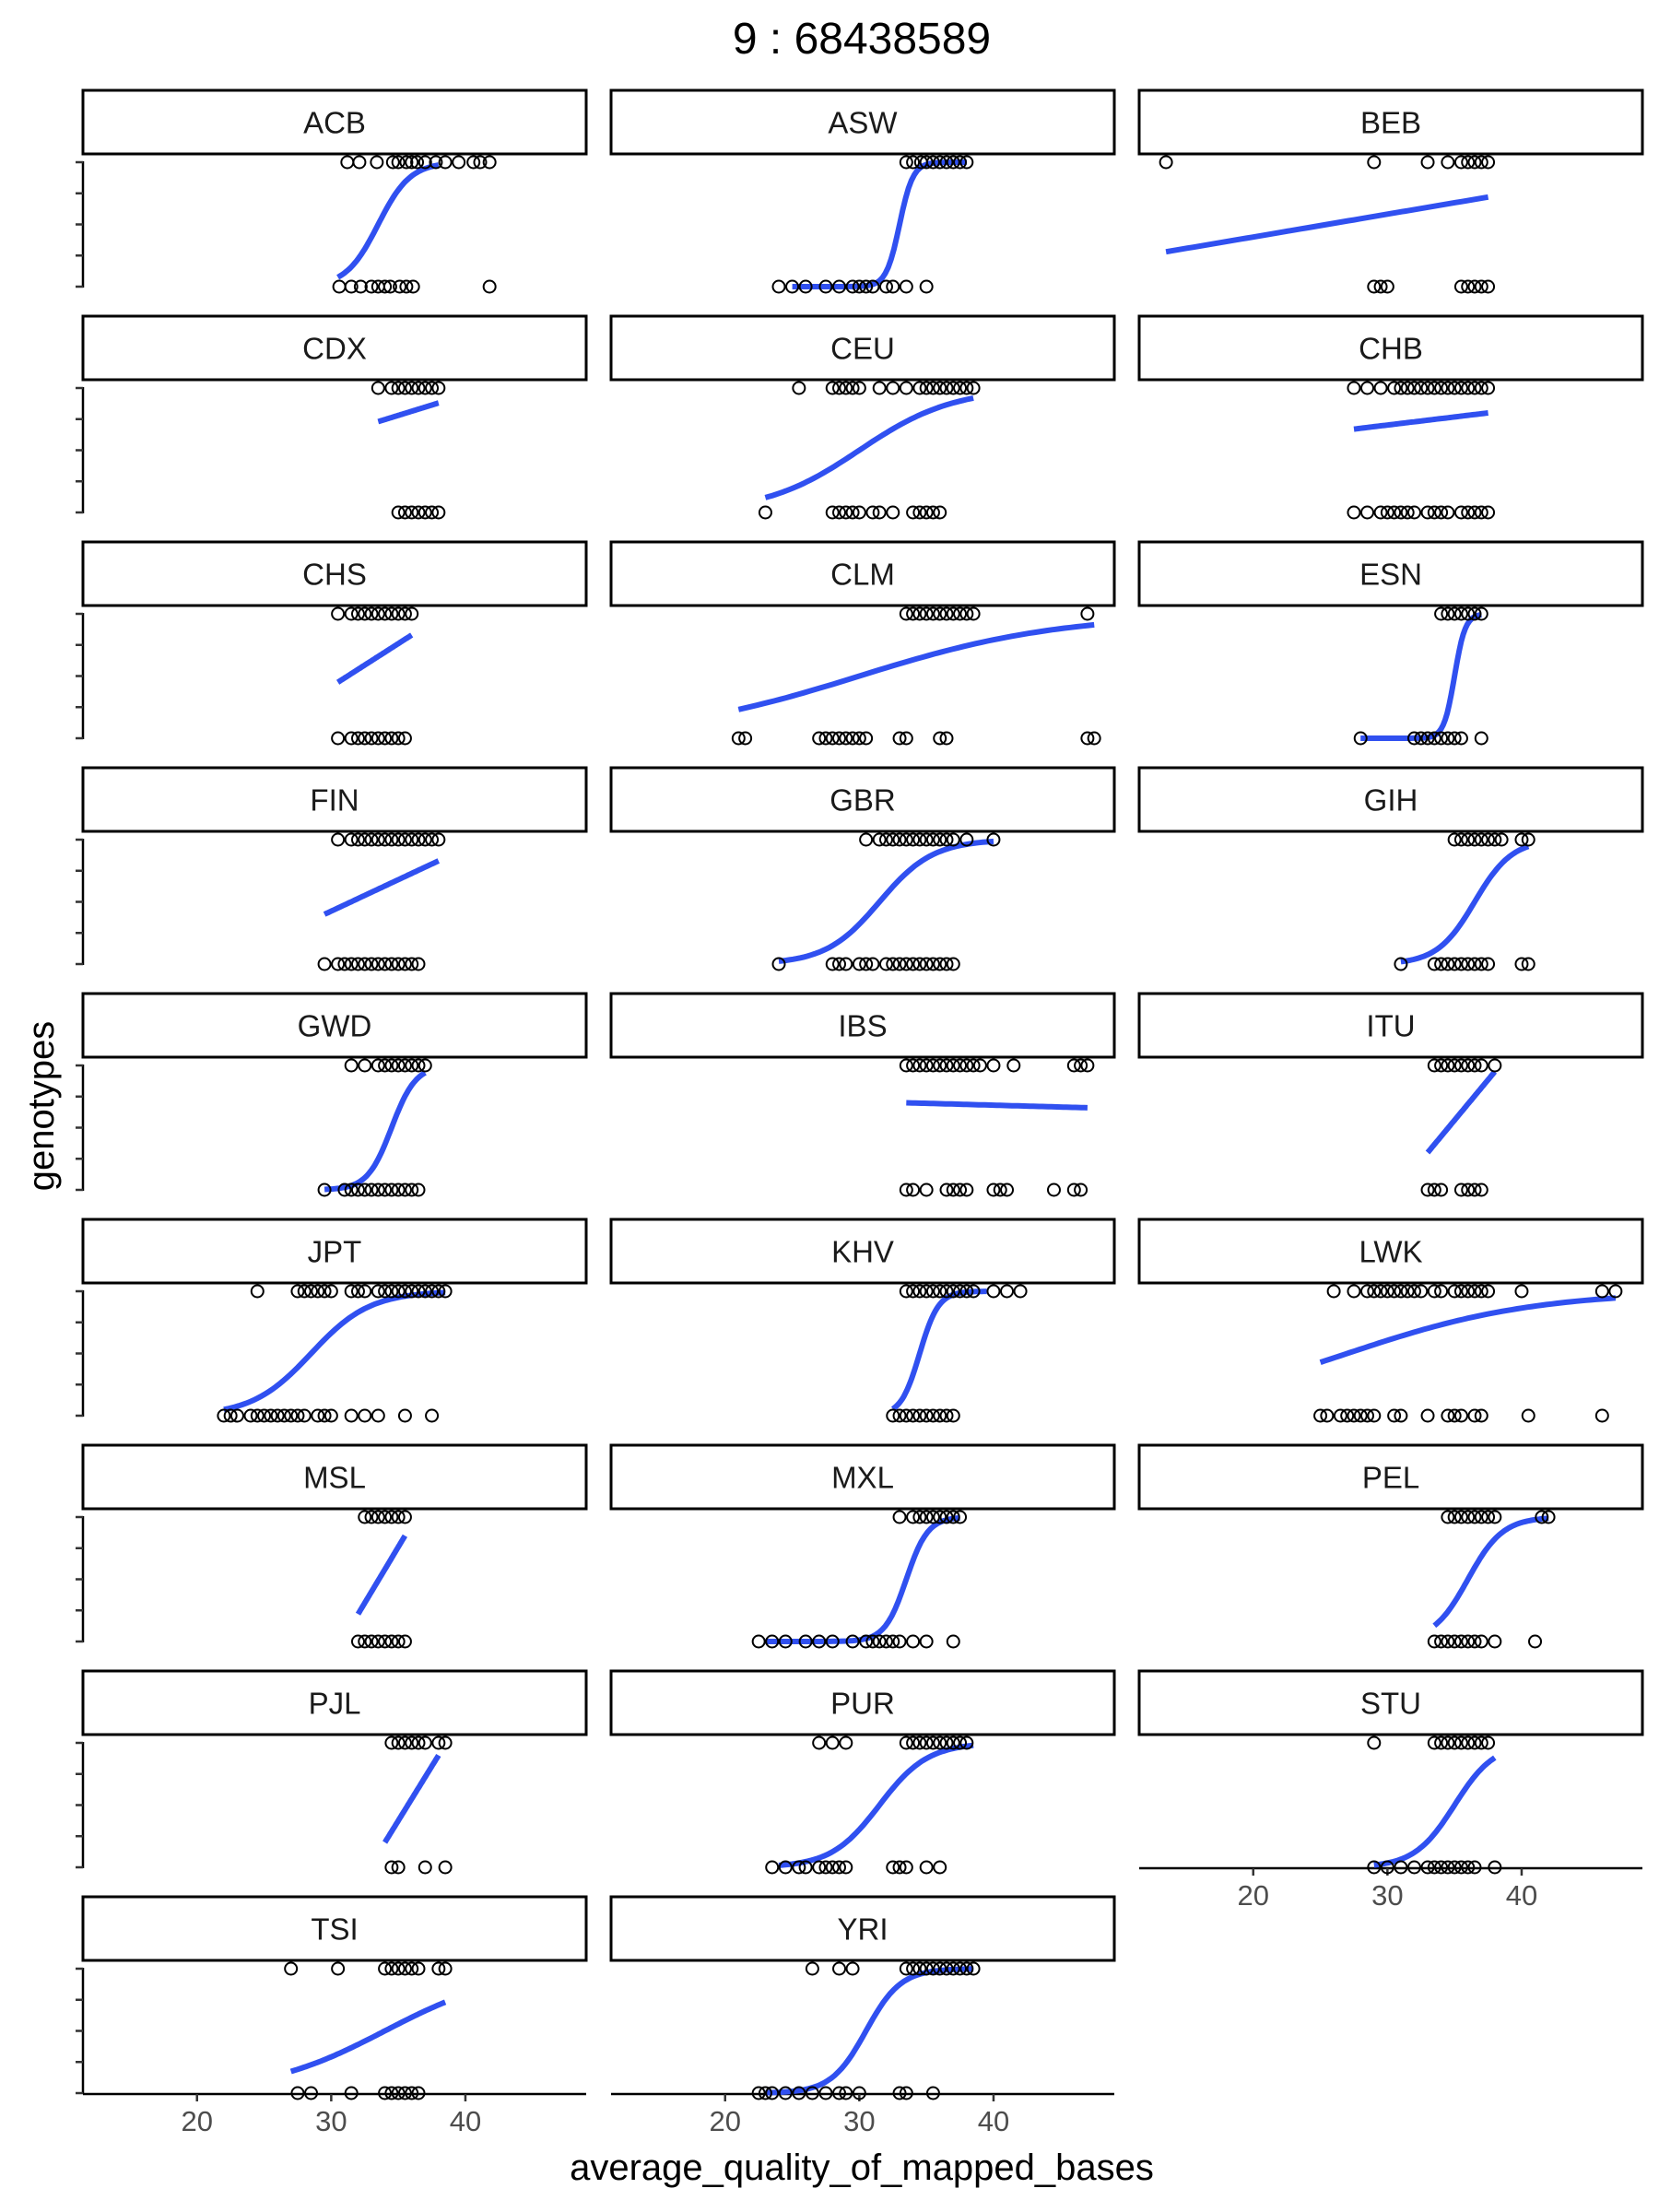 This screenshot has height=2212, width=1659. I want to click on x-tick-label: 40, so click(1521, 1895).